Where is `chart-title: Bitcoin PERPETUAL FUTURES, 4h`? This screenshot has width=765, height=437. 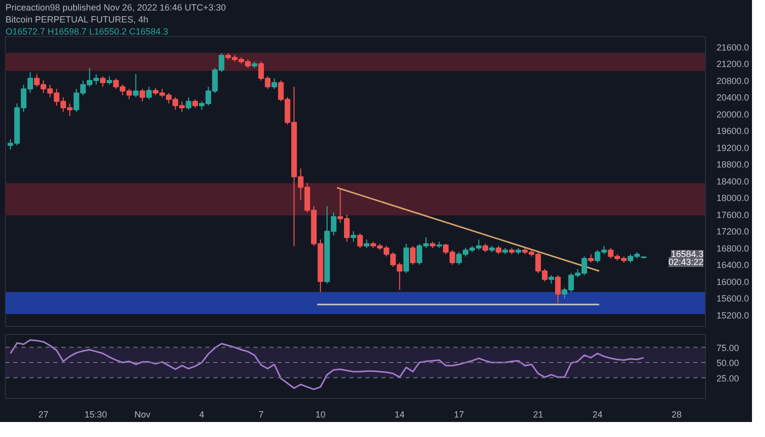
chart-title: Bitcoin PERPETUAL FUTURES, 4h is located at coordinates (77, 19).